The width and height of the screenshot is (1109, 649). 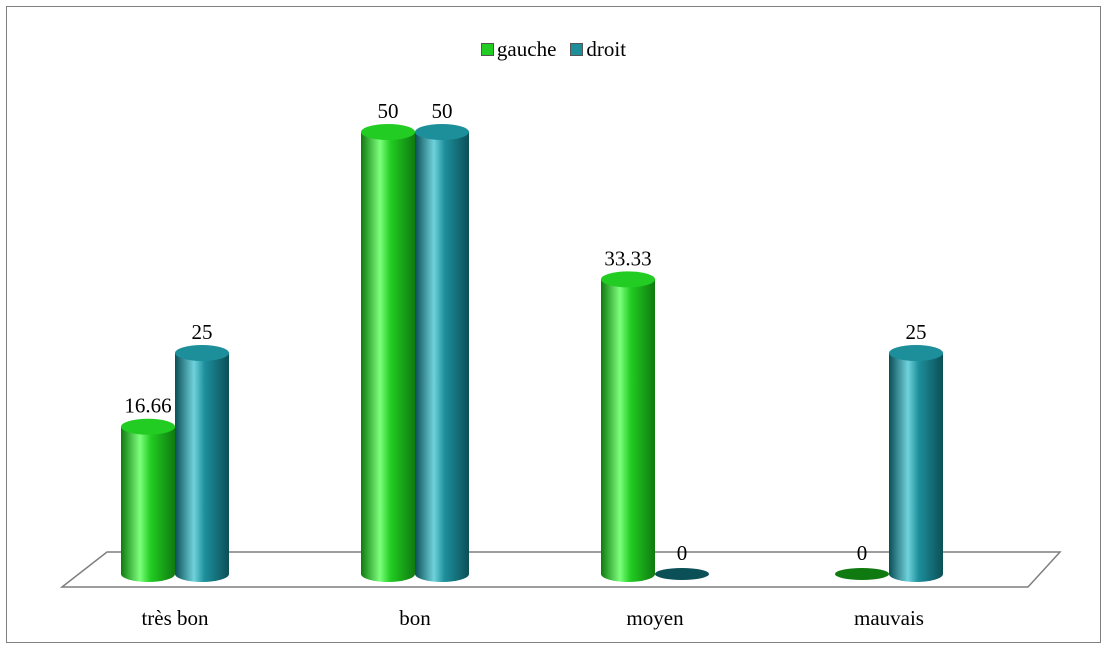 I want to click on legend-label-droit: droit, so click(x=606, y=49).